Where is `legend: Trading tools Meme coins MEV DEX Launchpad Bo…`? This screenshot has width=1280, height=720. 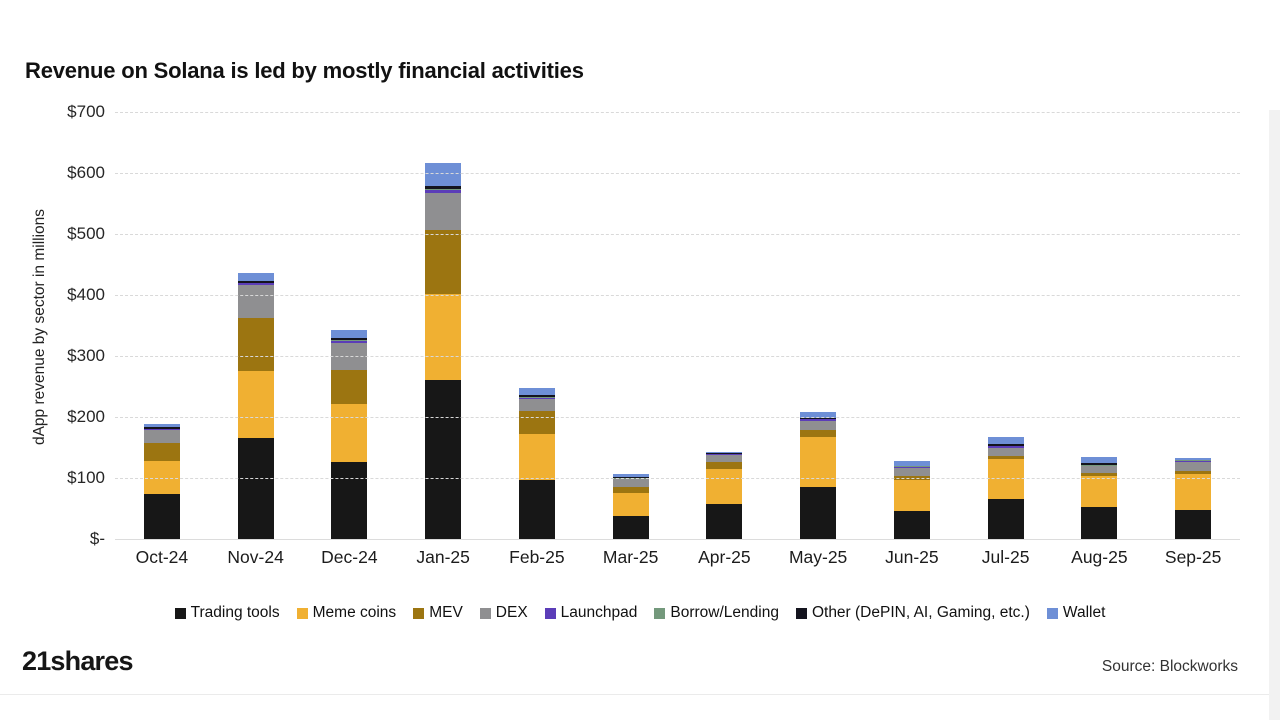 legend: Trading tools Meme coins MEV DEX Launchpad Bo… is located at coordinates (640, 613).